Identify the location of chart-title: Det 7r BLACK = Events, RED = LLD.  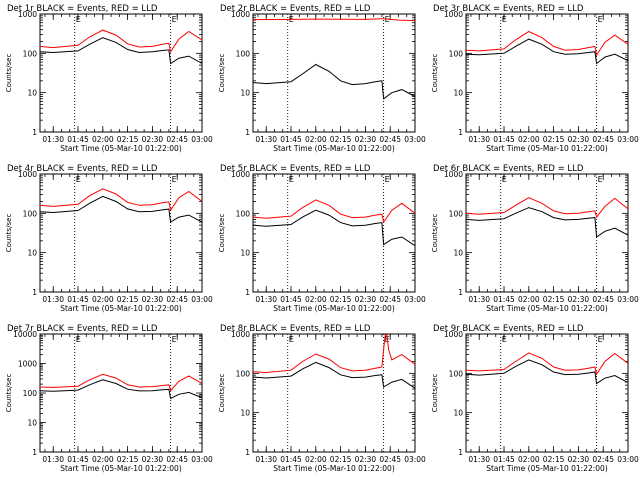
(82, 329).